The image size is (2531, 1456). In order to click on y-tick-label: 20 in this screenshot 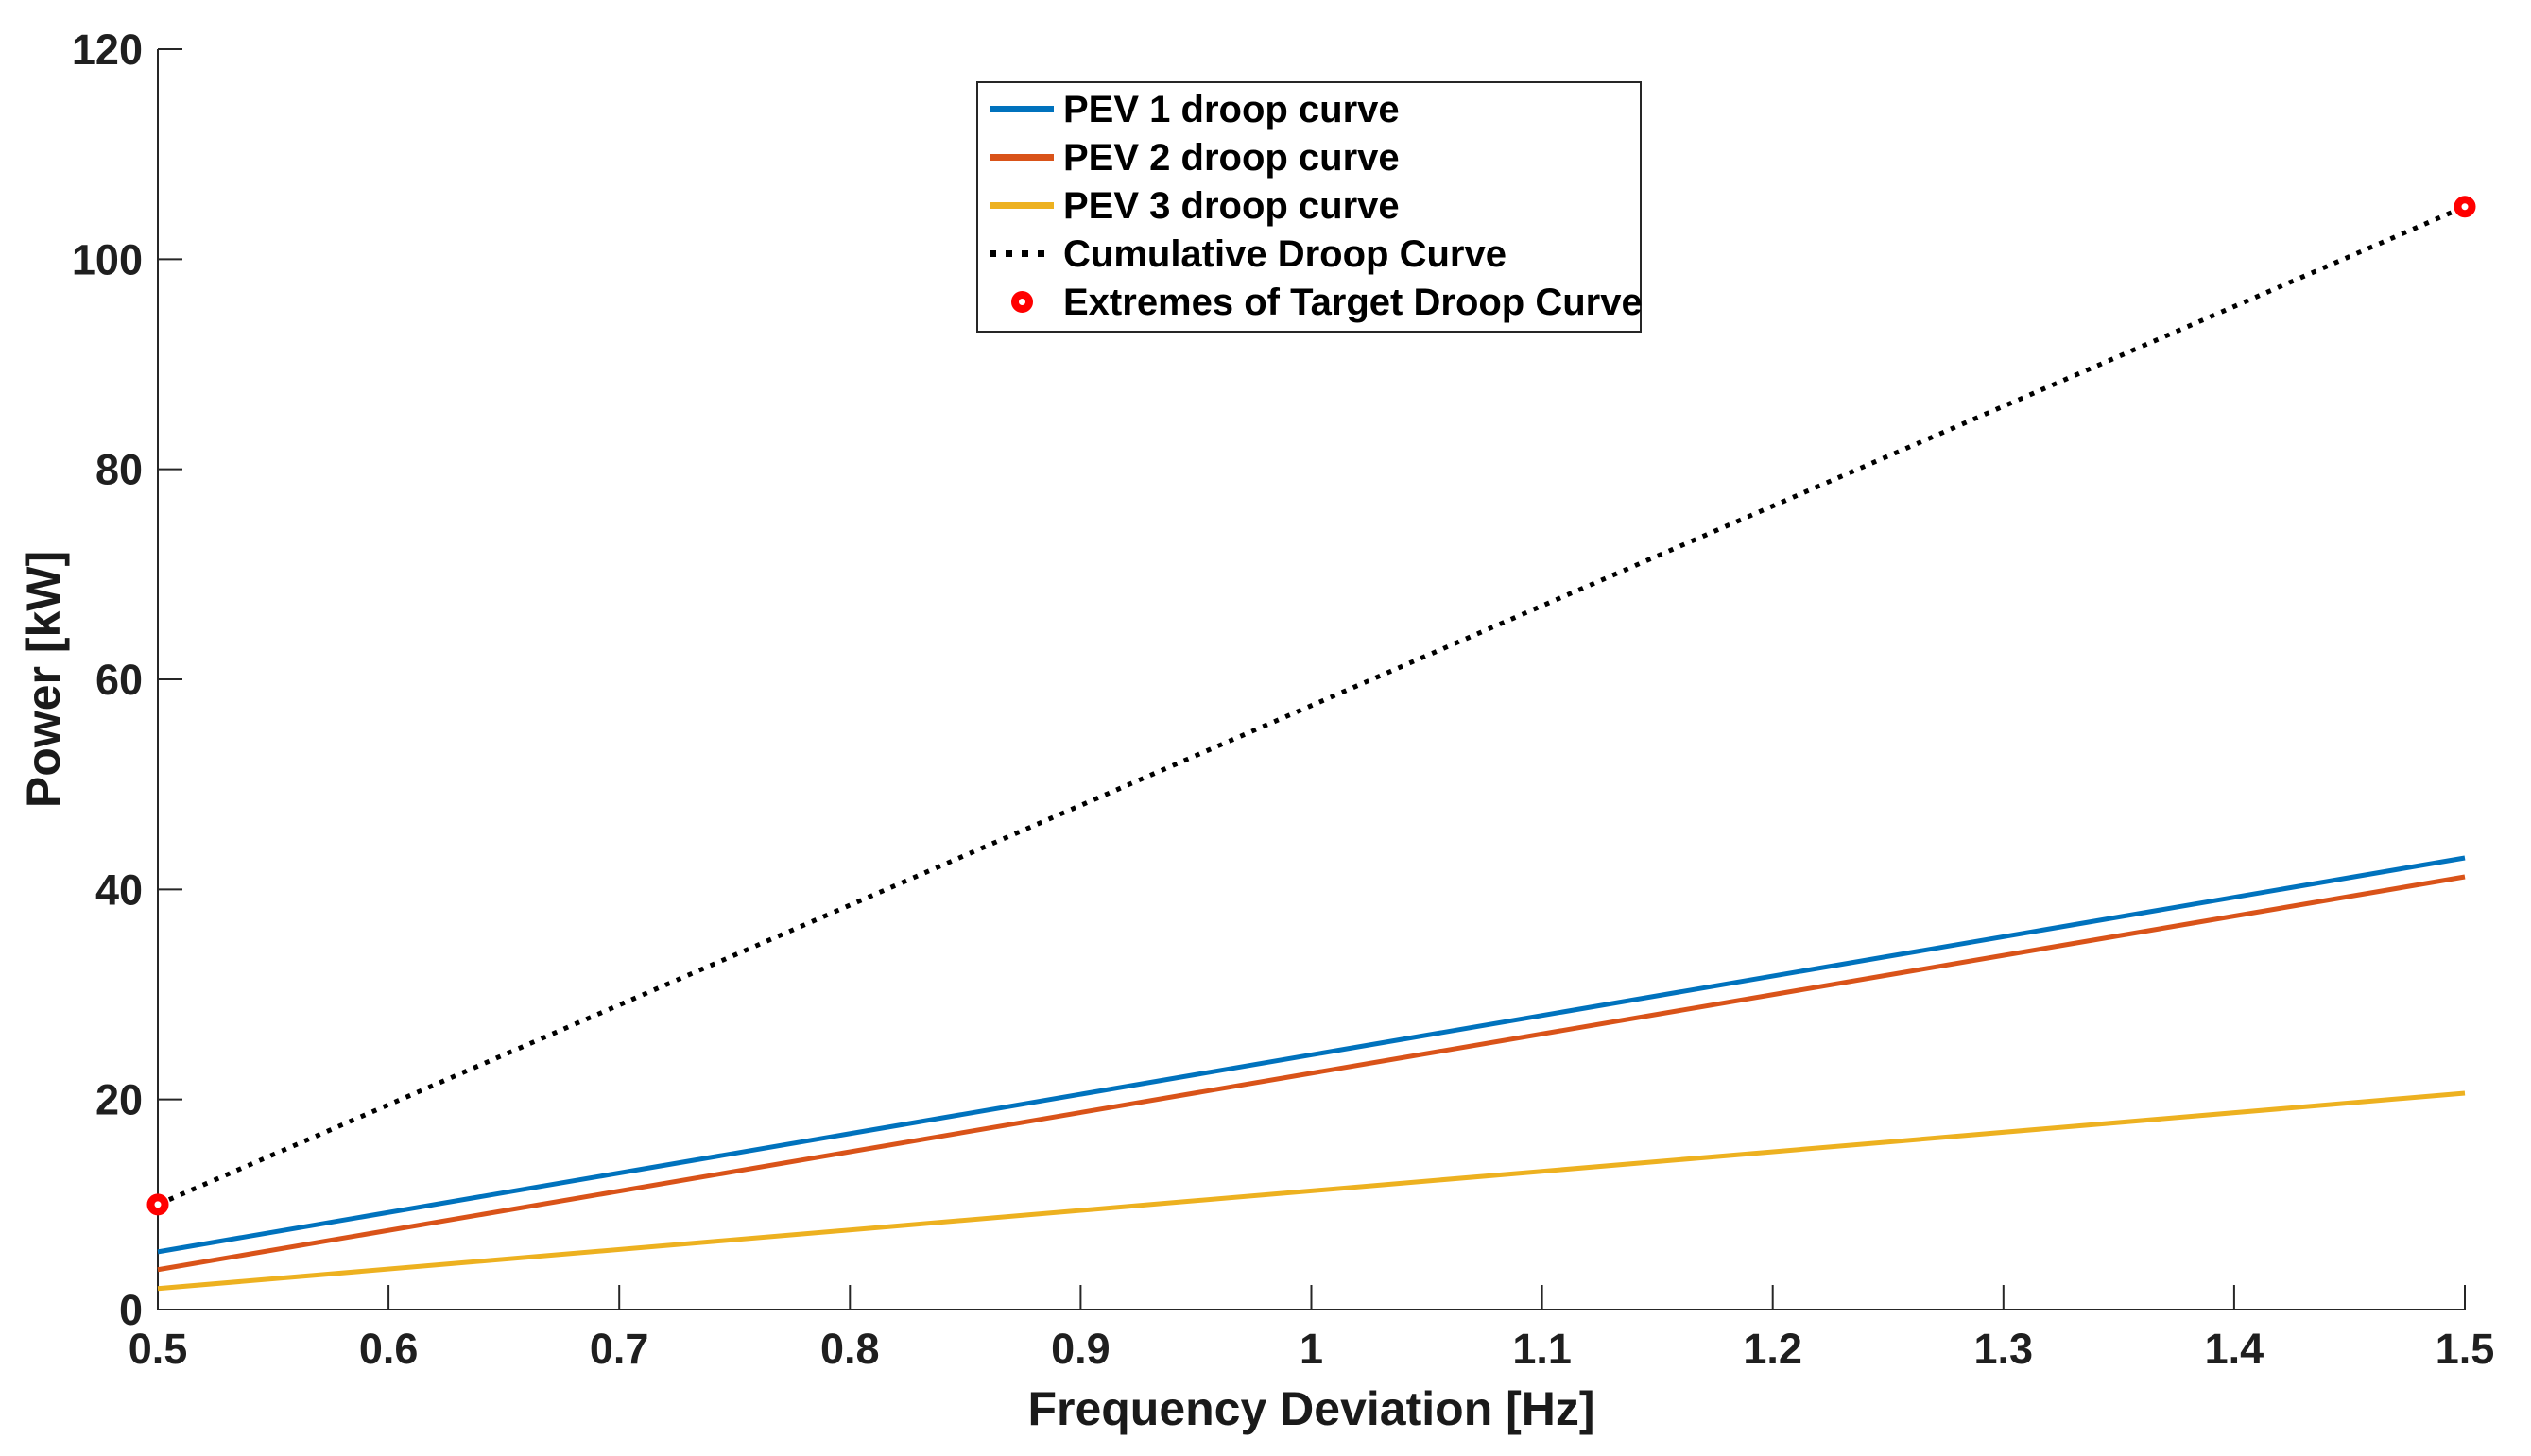, I will do `click(119, 1100)`.